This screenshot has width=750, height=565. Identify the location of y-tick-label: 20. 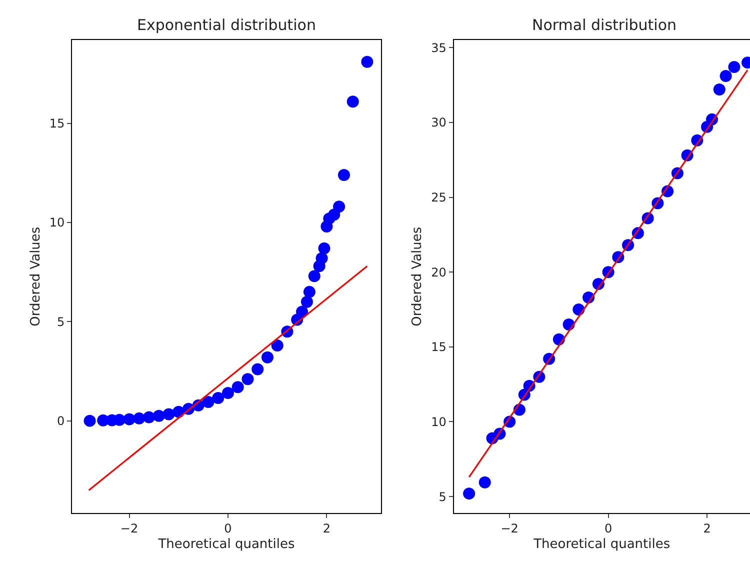
(438, 272).